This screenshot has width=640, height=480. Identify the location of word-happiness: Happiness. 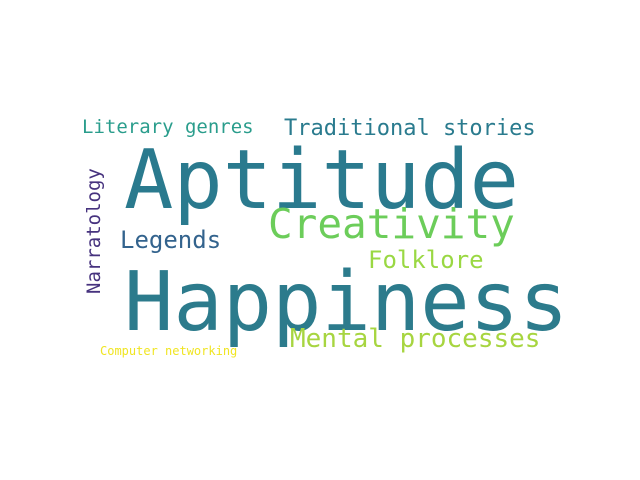
(346, 302).